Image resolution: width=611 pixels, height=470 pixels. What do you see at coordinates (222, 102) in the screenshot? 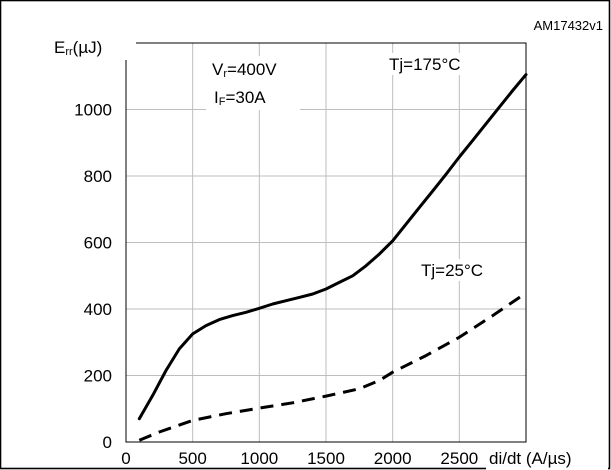
I see `condition-current-subscript: F` at bounding box center [222, 102].